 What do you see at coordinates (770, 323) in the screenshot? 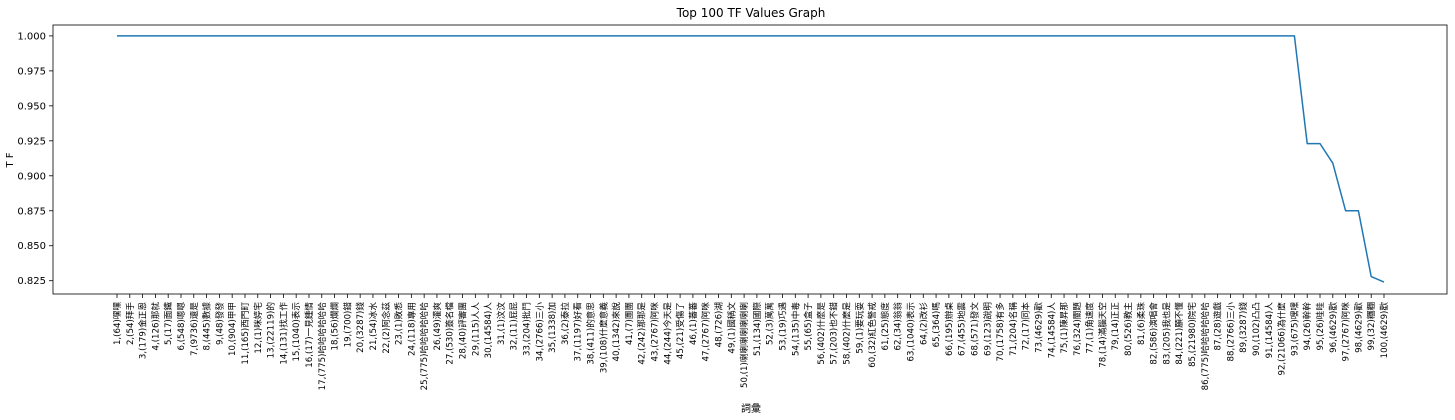
I see `x-tick-label: 52,(3)萬萬` at bounding box center [770, 323].